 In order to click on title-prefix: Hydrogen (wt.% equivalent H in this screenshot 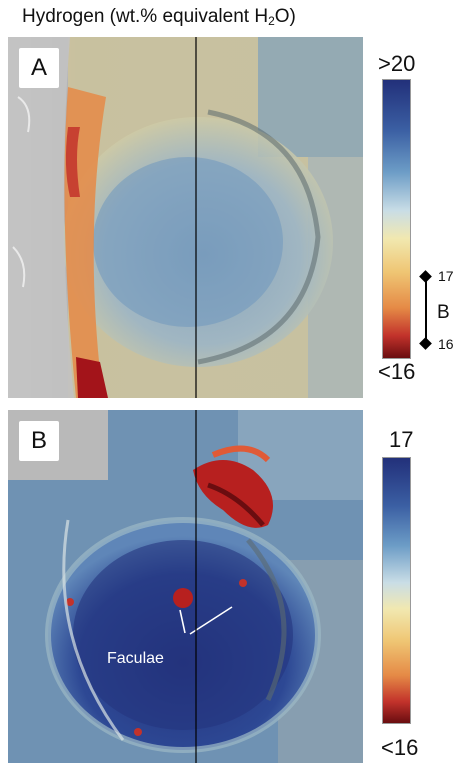, I will do `click(145, 16)`.